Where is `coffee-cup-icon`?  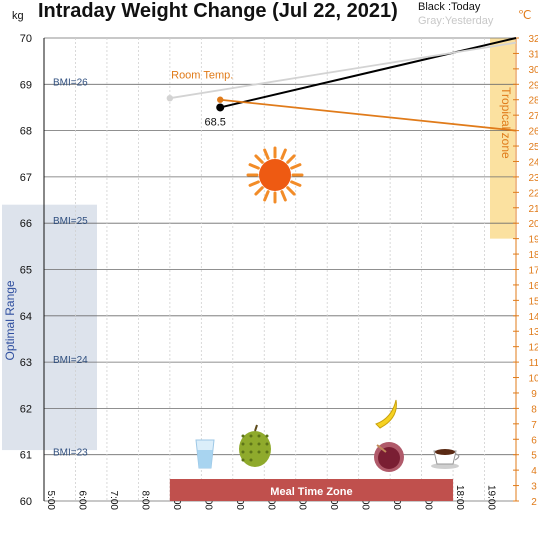
coffee-cup-icon is located at coordinates (445, 459).